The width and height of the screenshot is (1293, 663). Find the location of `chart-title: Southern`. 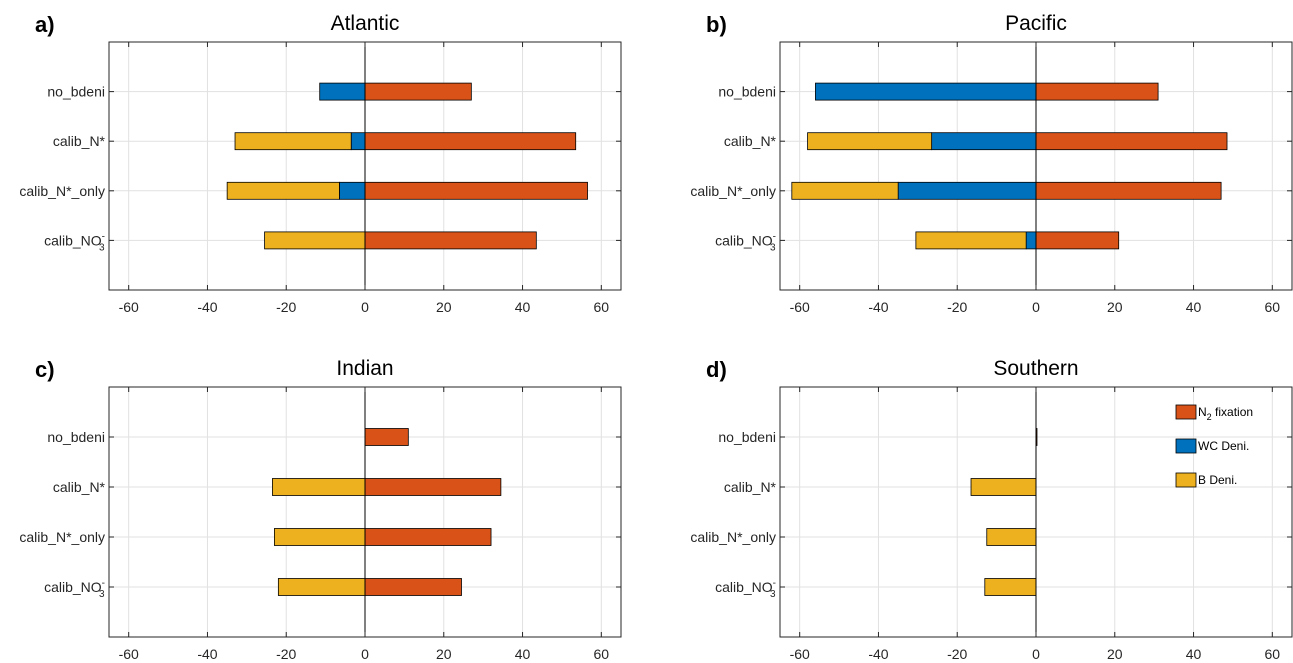

chart-title: Southern is located at coordinates (1035, 368).